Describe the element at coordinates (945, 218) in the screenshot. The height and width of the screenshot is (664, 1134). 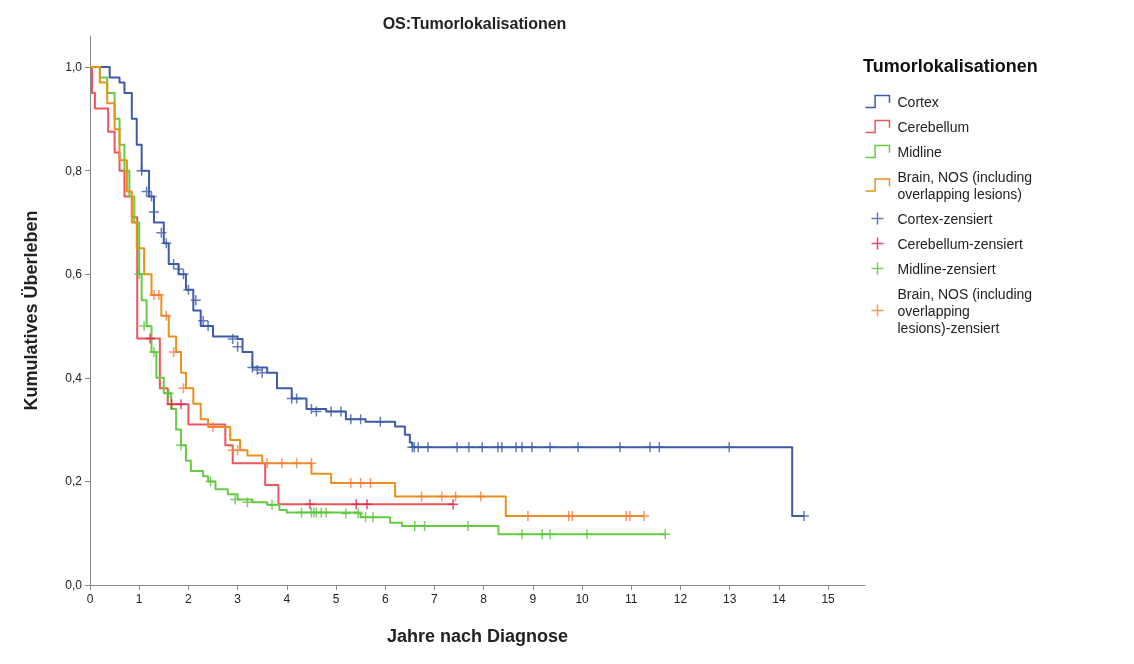
I see `legend-label: Cortex-zensiert` at that location.